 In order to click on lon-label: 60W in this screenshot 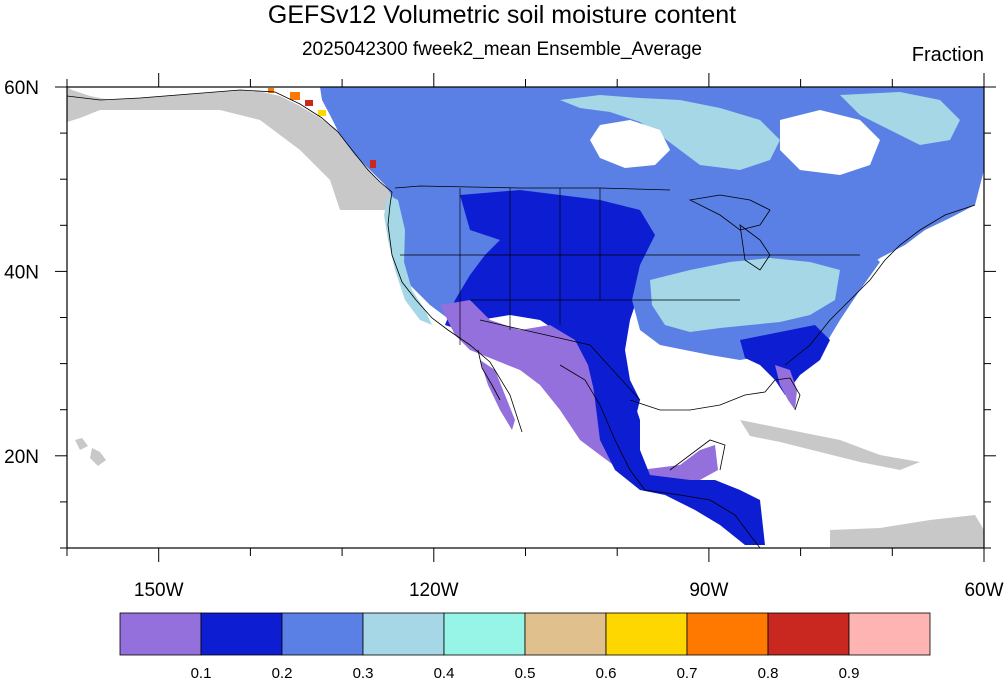, I will do `click(983, 590)`.